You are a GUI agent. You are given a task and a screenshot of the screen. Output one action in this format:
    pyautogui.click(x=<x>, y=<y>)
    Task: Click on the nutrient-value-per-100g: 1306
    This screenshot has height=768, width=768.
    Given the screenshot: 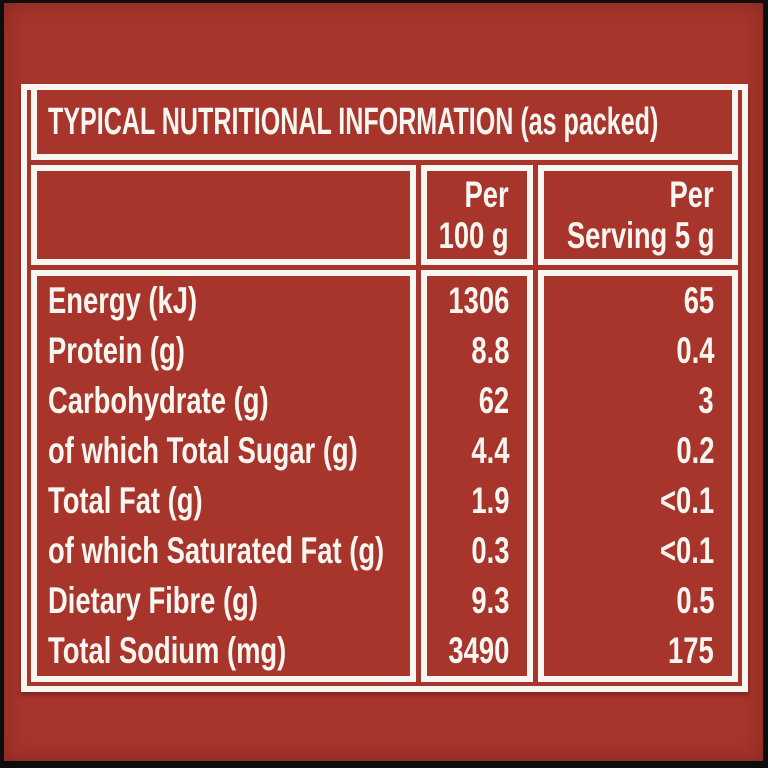 What is the action you would take?
    pyautogui.click(x=478, y=300)
    